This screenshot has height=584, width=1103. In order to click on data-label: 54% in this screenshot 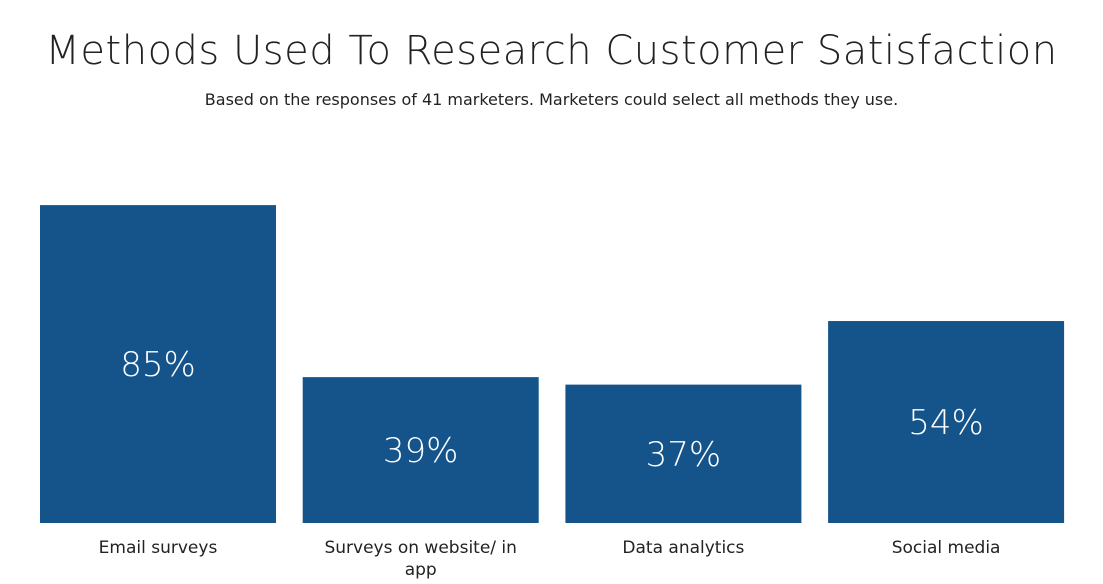, I will do `click(946, 423)`.